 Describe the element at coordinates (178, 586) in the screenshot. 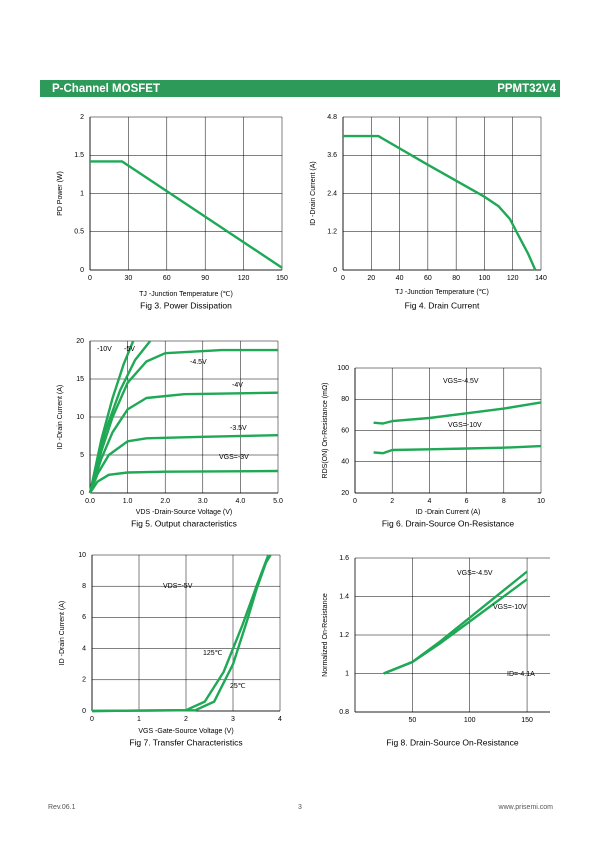

I see `annotation: VDS=-5V` at that location.